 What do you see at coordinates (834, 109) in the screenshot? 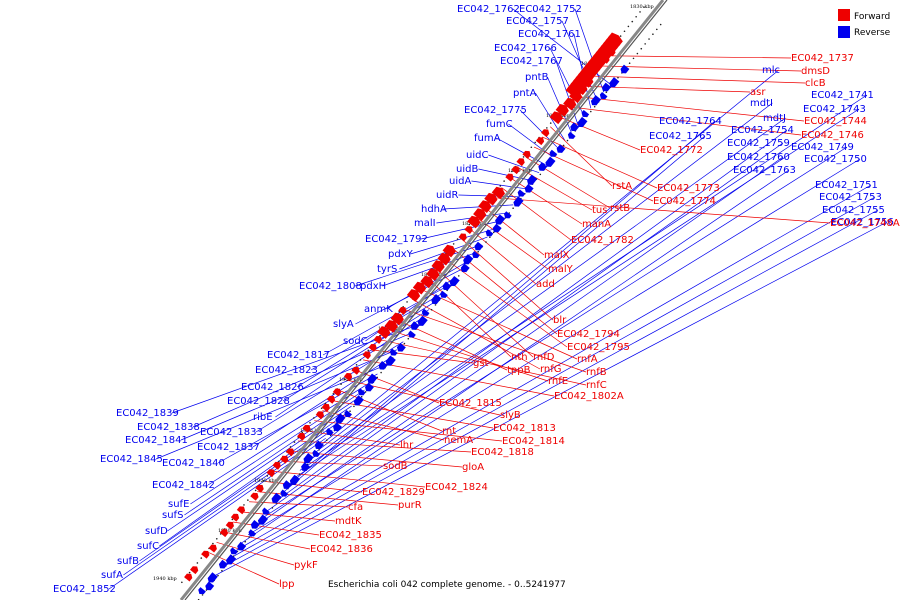
I see `reverse-gene-label: EC042_1743` at bounding box center [834, 109].